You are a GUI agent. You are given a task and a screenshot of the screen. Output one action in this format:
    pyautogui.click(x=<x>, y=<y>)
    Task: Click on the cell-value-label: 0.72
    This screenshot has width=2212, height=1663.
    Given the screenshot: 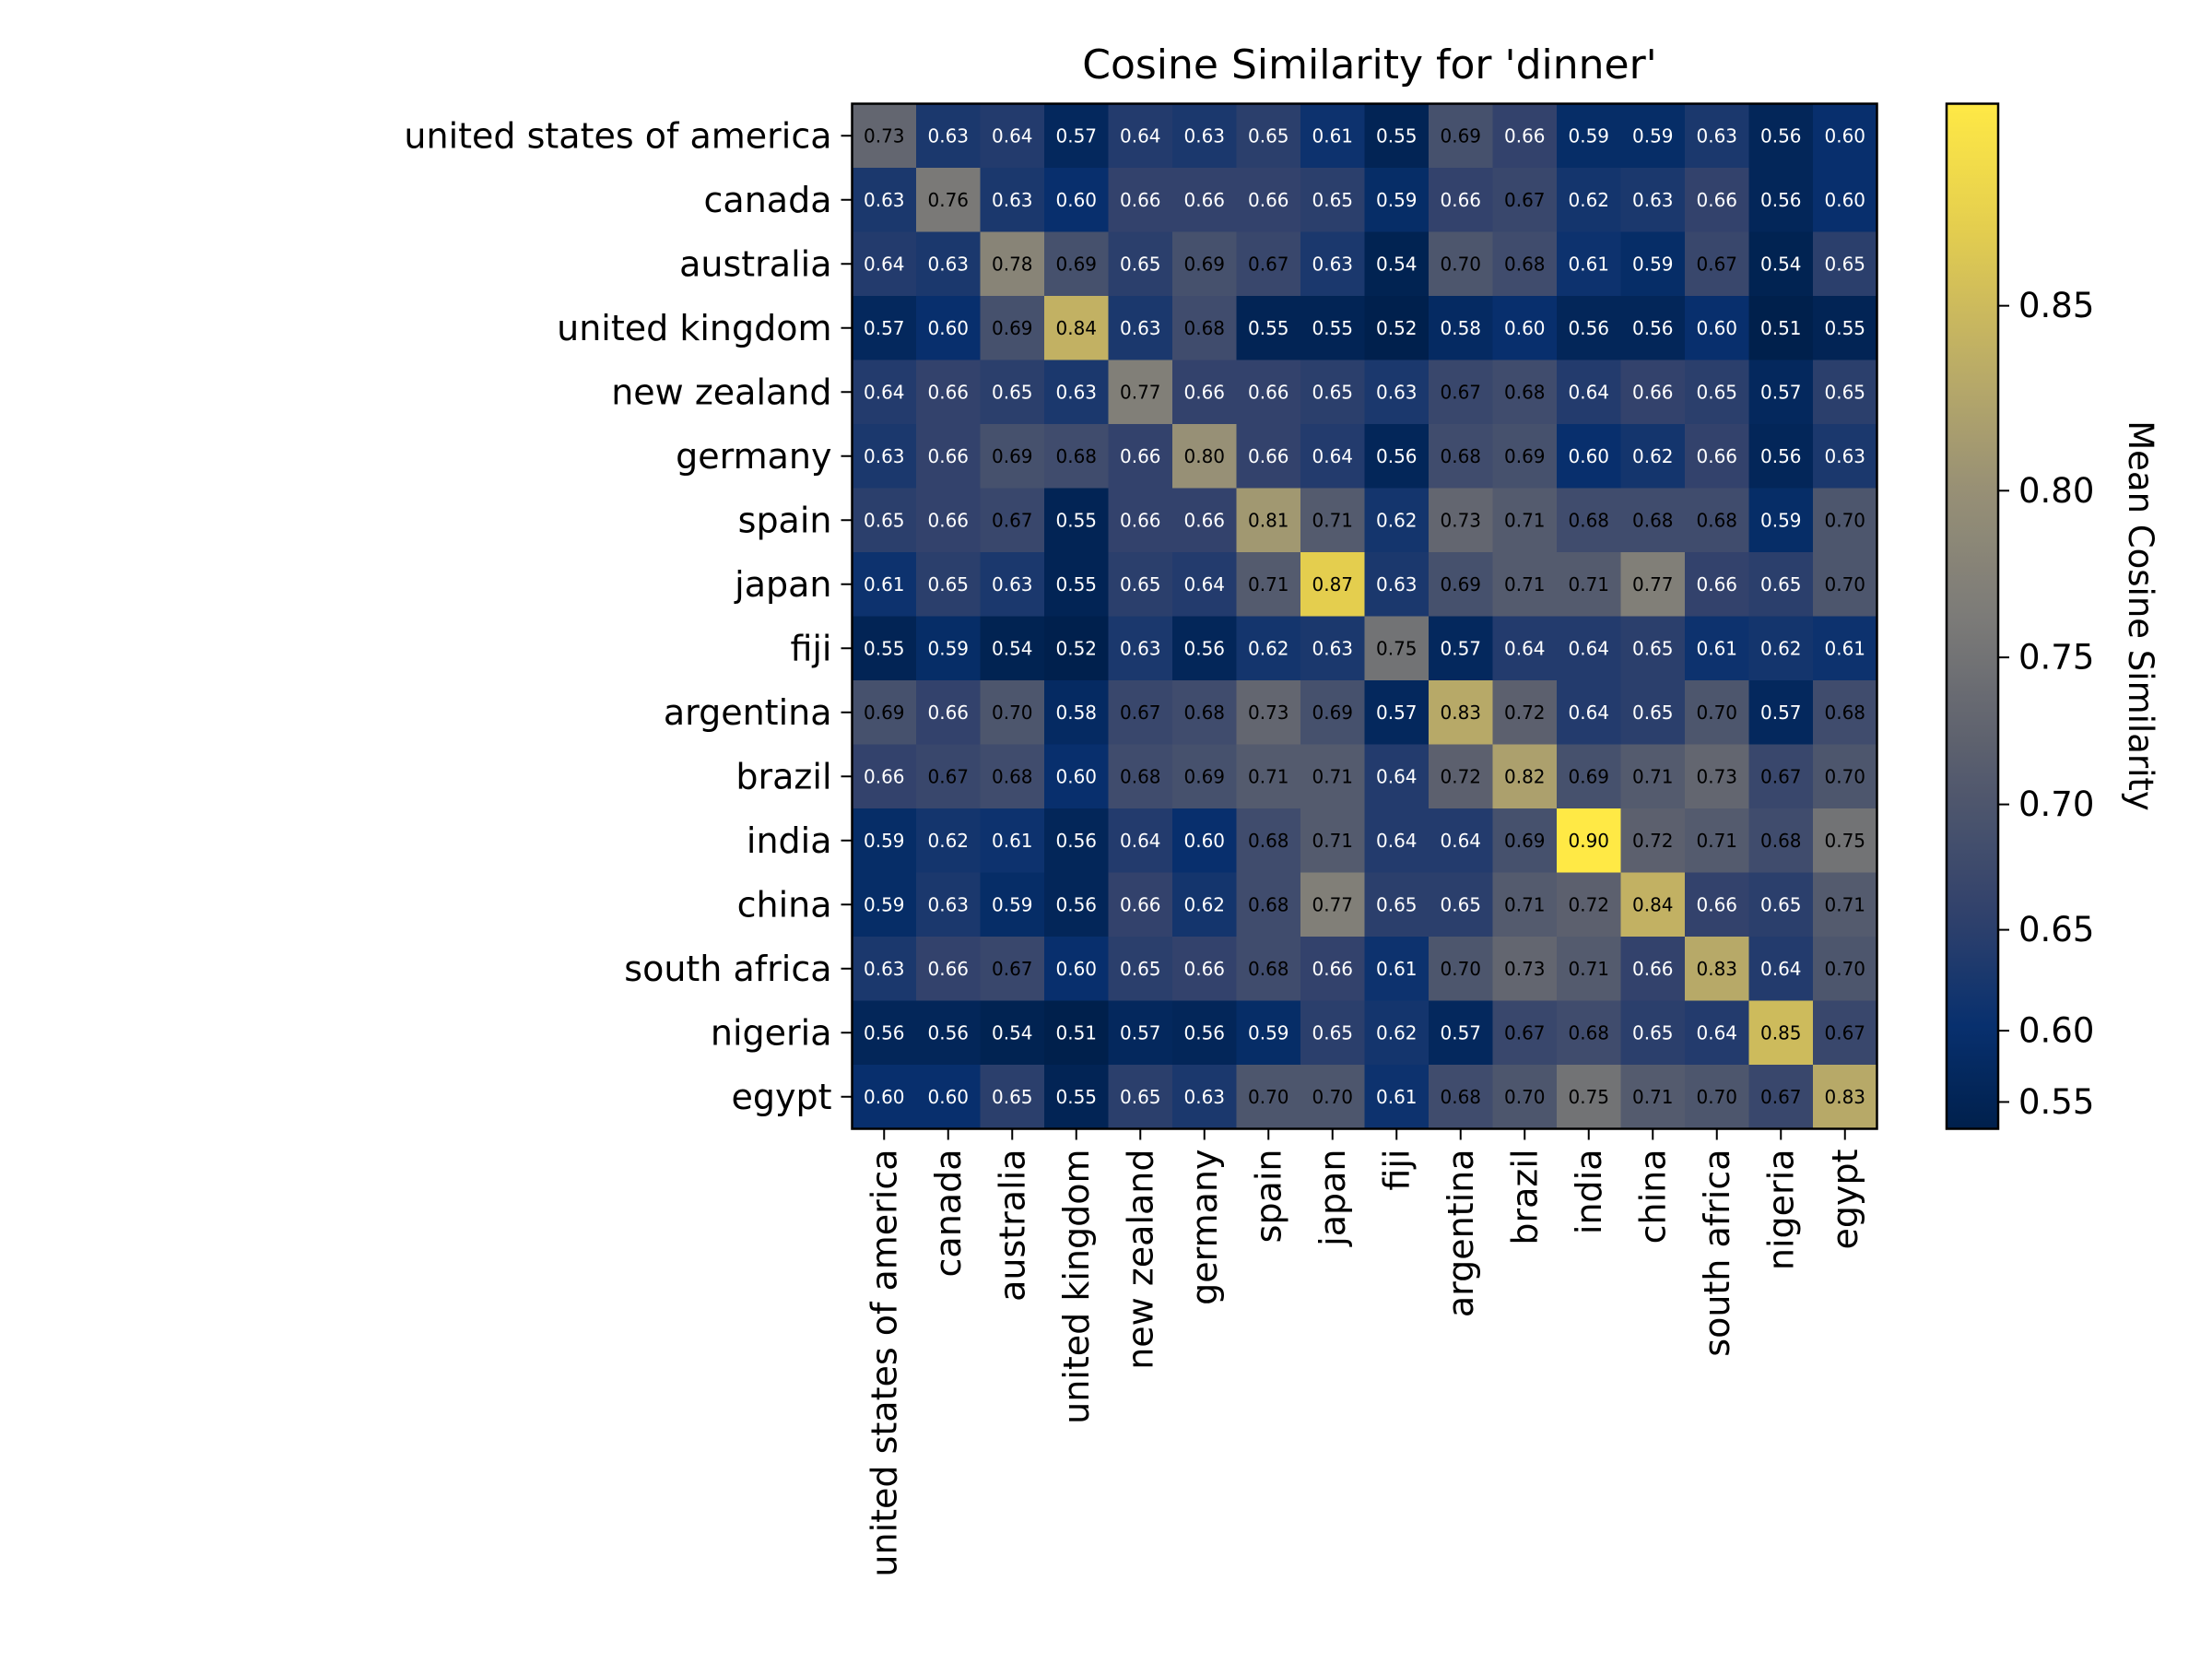 What is the action you would take?
    pyautogui.click(x=1588, y=904)
    